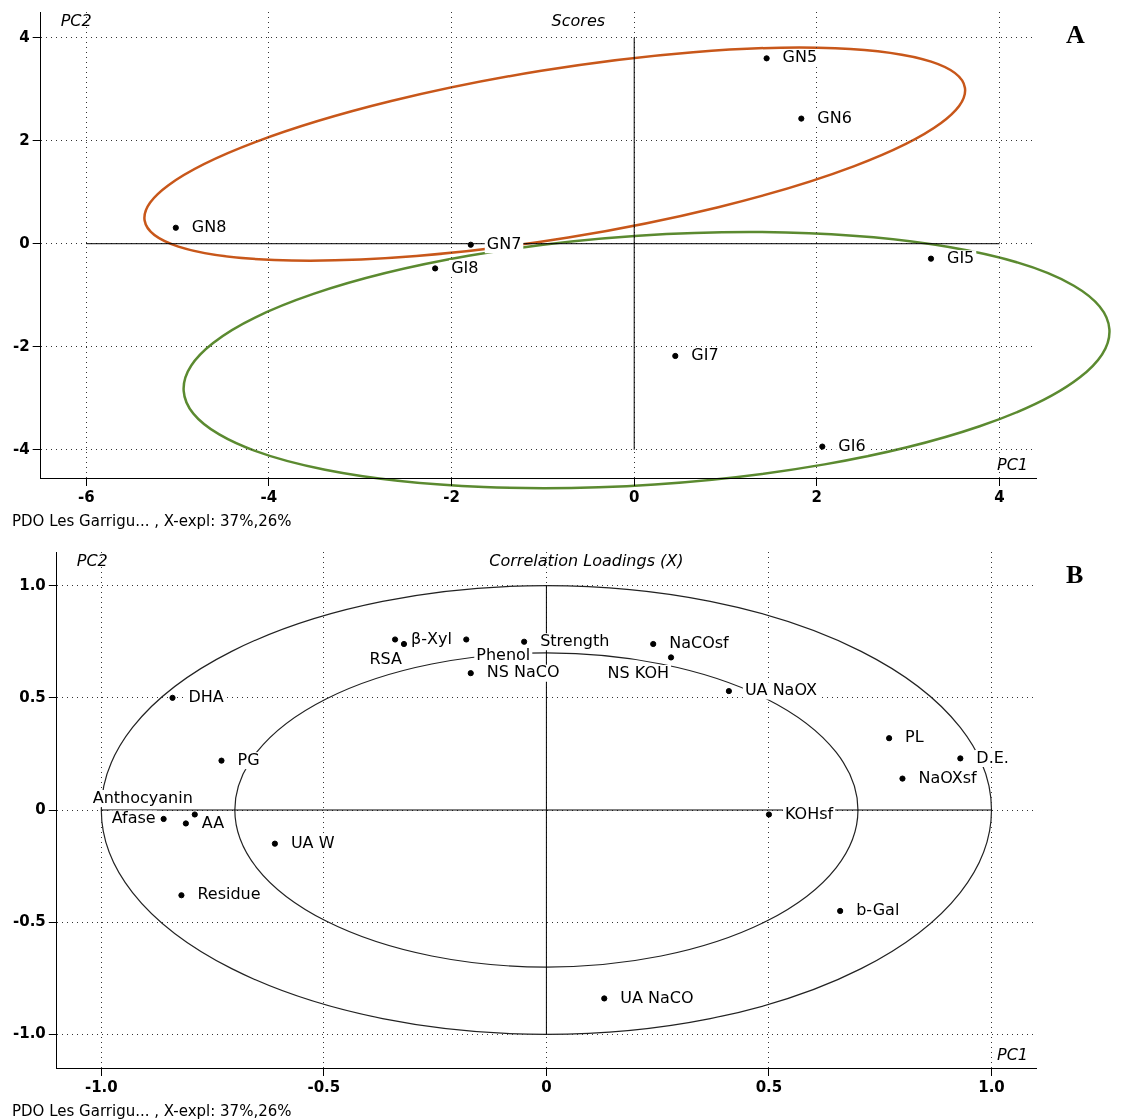  What do you see at coordinates (32, 584) in the screenshot?
I see `y-tick-label: 1.0` at bounding box center [32, 584].